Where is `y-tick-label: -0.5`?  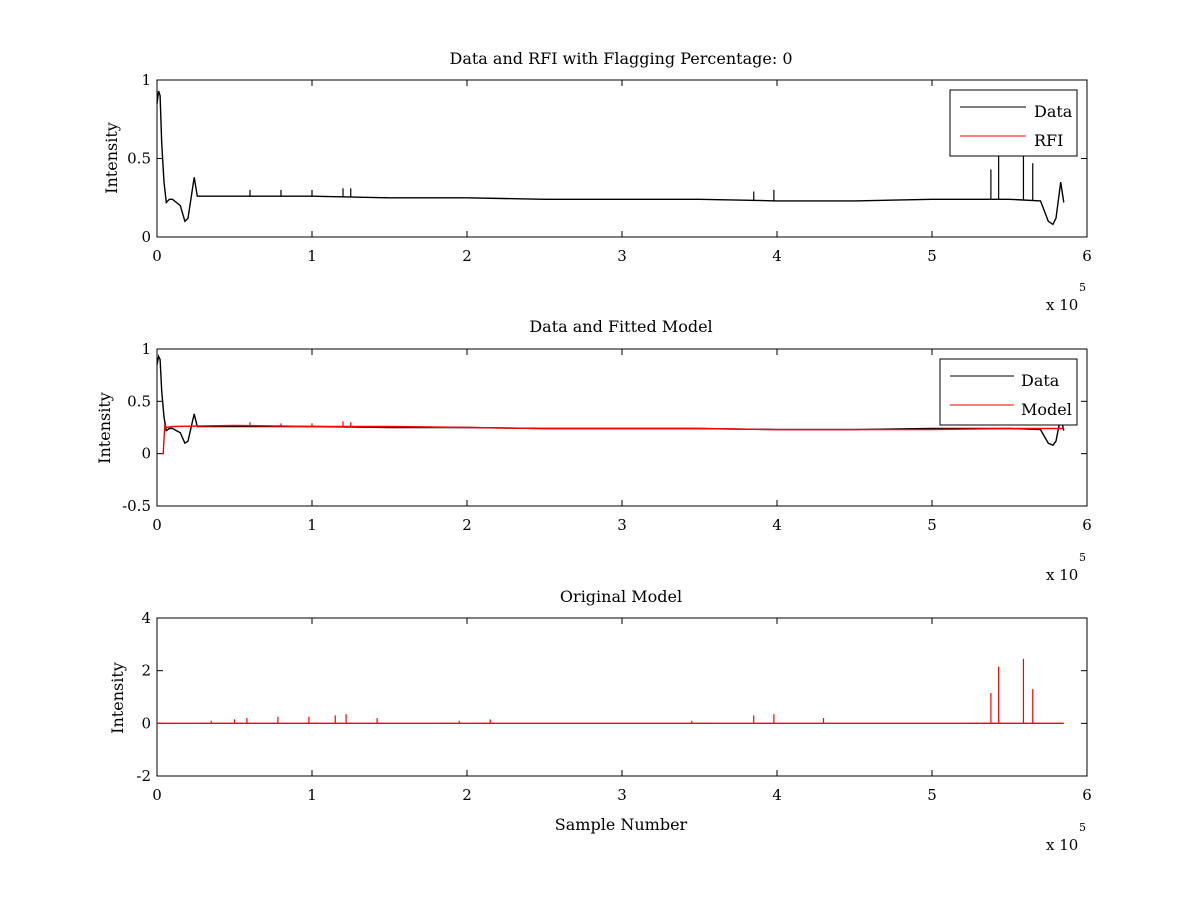 y-tick-label: -0.5 is located at coordinates (136, 506).